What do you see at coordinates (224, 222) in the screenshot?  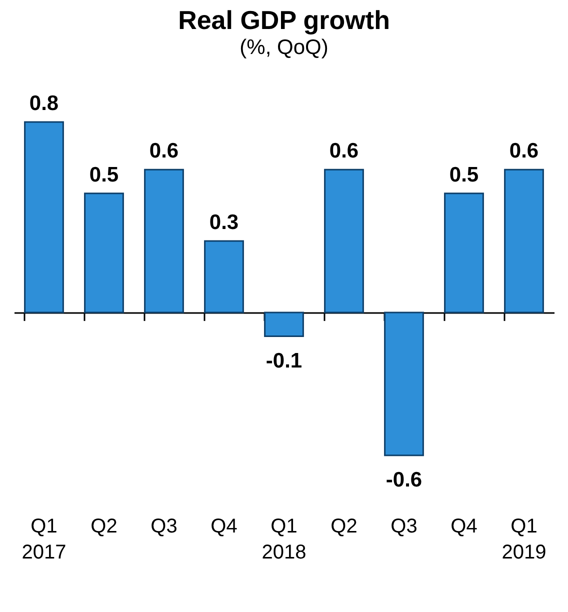 I see `data-label: 0.3` at bounding box center [224, 222].